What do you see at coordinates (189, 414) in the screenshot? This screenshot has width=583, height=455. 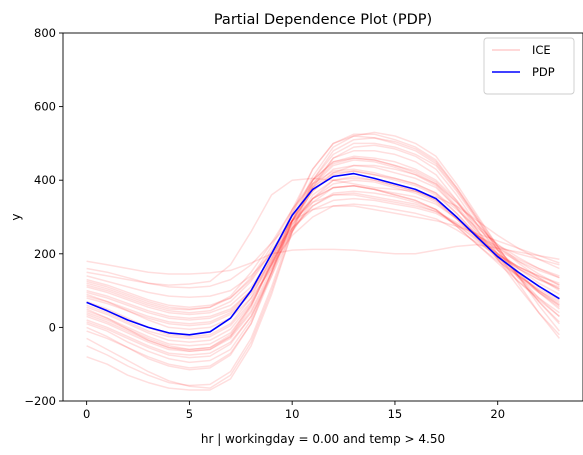 I see `x-tick-label: 5` at bounding box center [189, 414].